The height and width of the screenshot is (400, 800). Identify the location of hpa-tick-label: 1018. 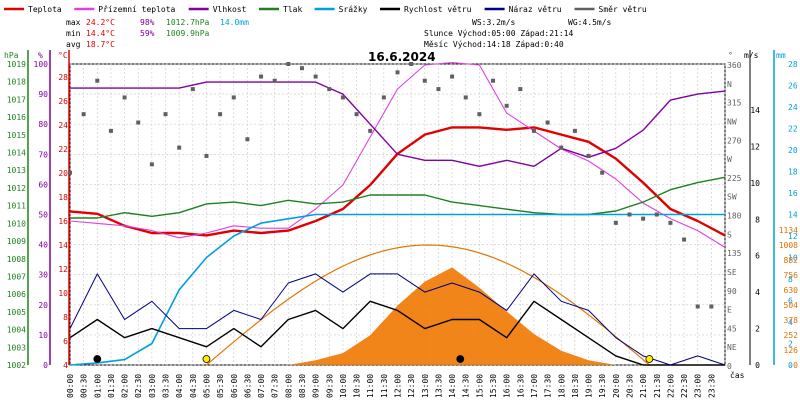
(16, 82).